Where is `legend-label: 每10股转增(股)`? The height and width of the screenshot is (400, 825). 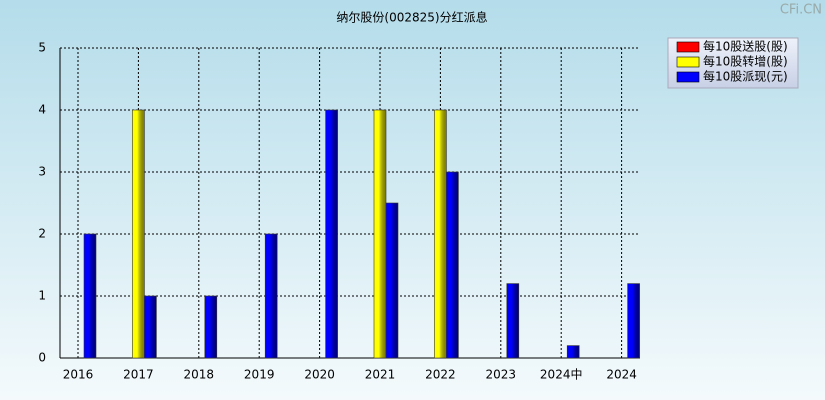 legend-label: 每10股转增(股) is located at coordinates (745, 61).